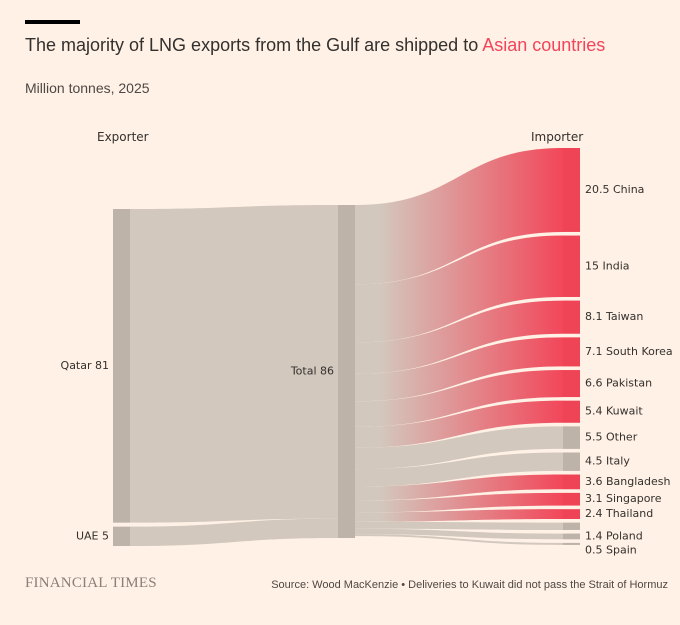 The width and height of the screenshot is (680, 625). I want to click on flow-total-to-pakistan, so click(459, 398).